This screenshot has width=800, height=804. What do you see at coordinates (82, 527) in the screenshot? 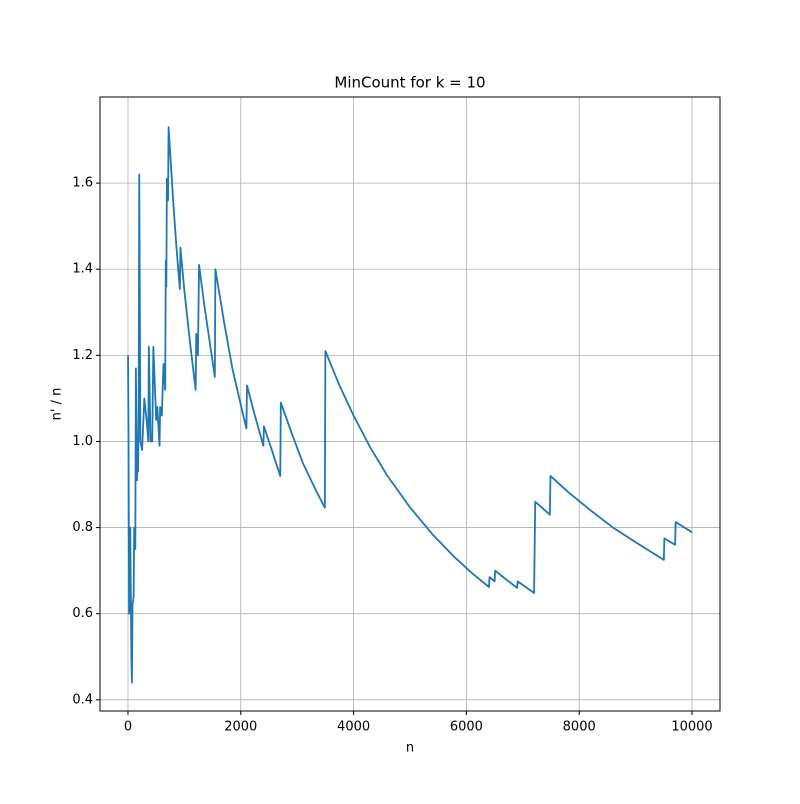
I see `y-tick-label: 0.8` at bounding box center [82, 527].